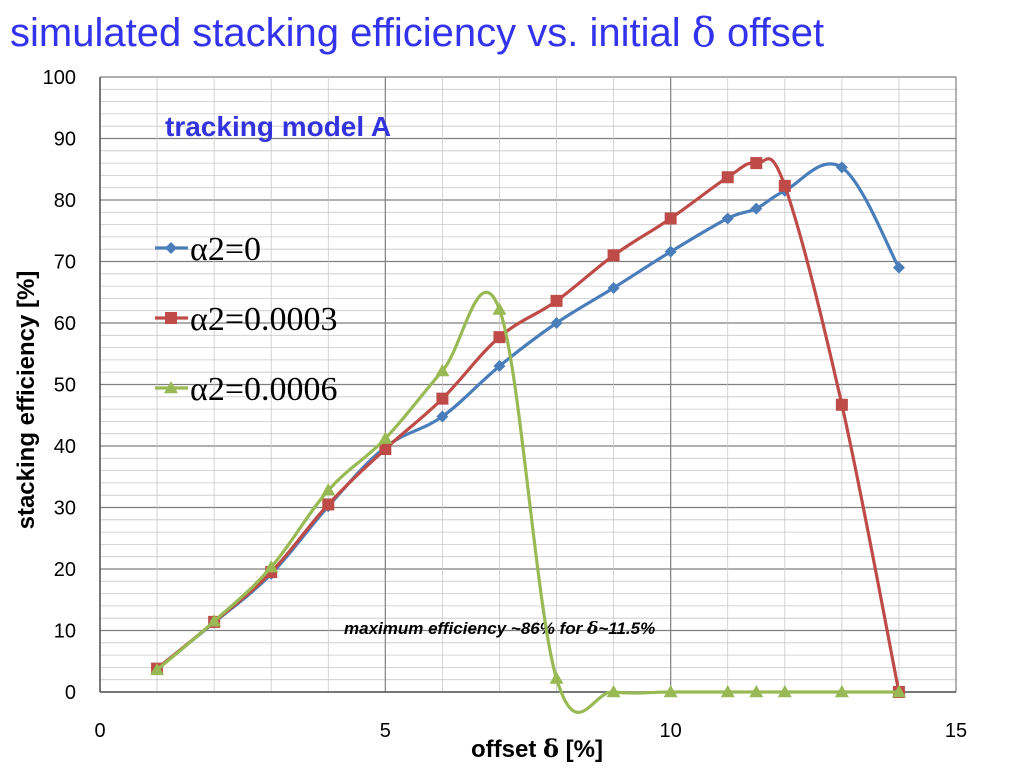 The image size is (1024, 768). What do you see at coordinates (770, 33) in the screenshot?
I see `title-suffix: offset` at bounding box center [770, 33].